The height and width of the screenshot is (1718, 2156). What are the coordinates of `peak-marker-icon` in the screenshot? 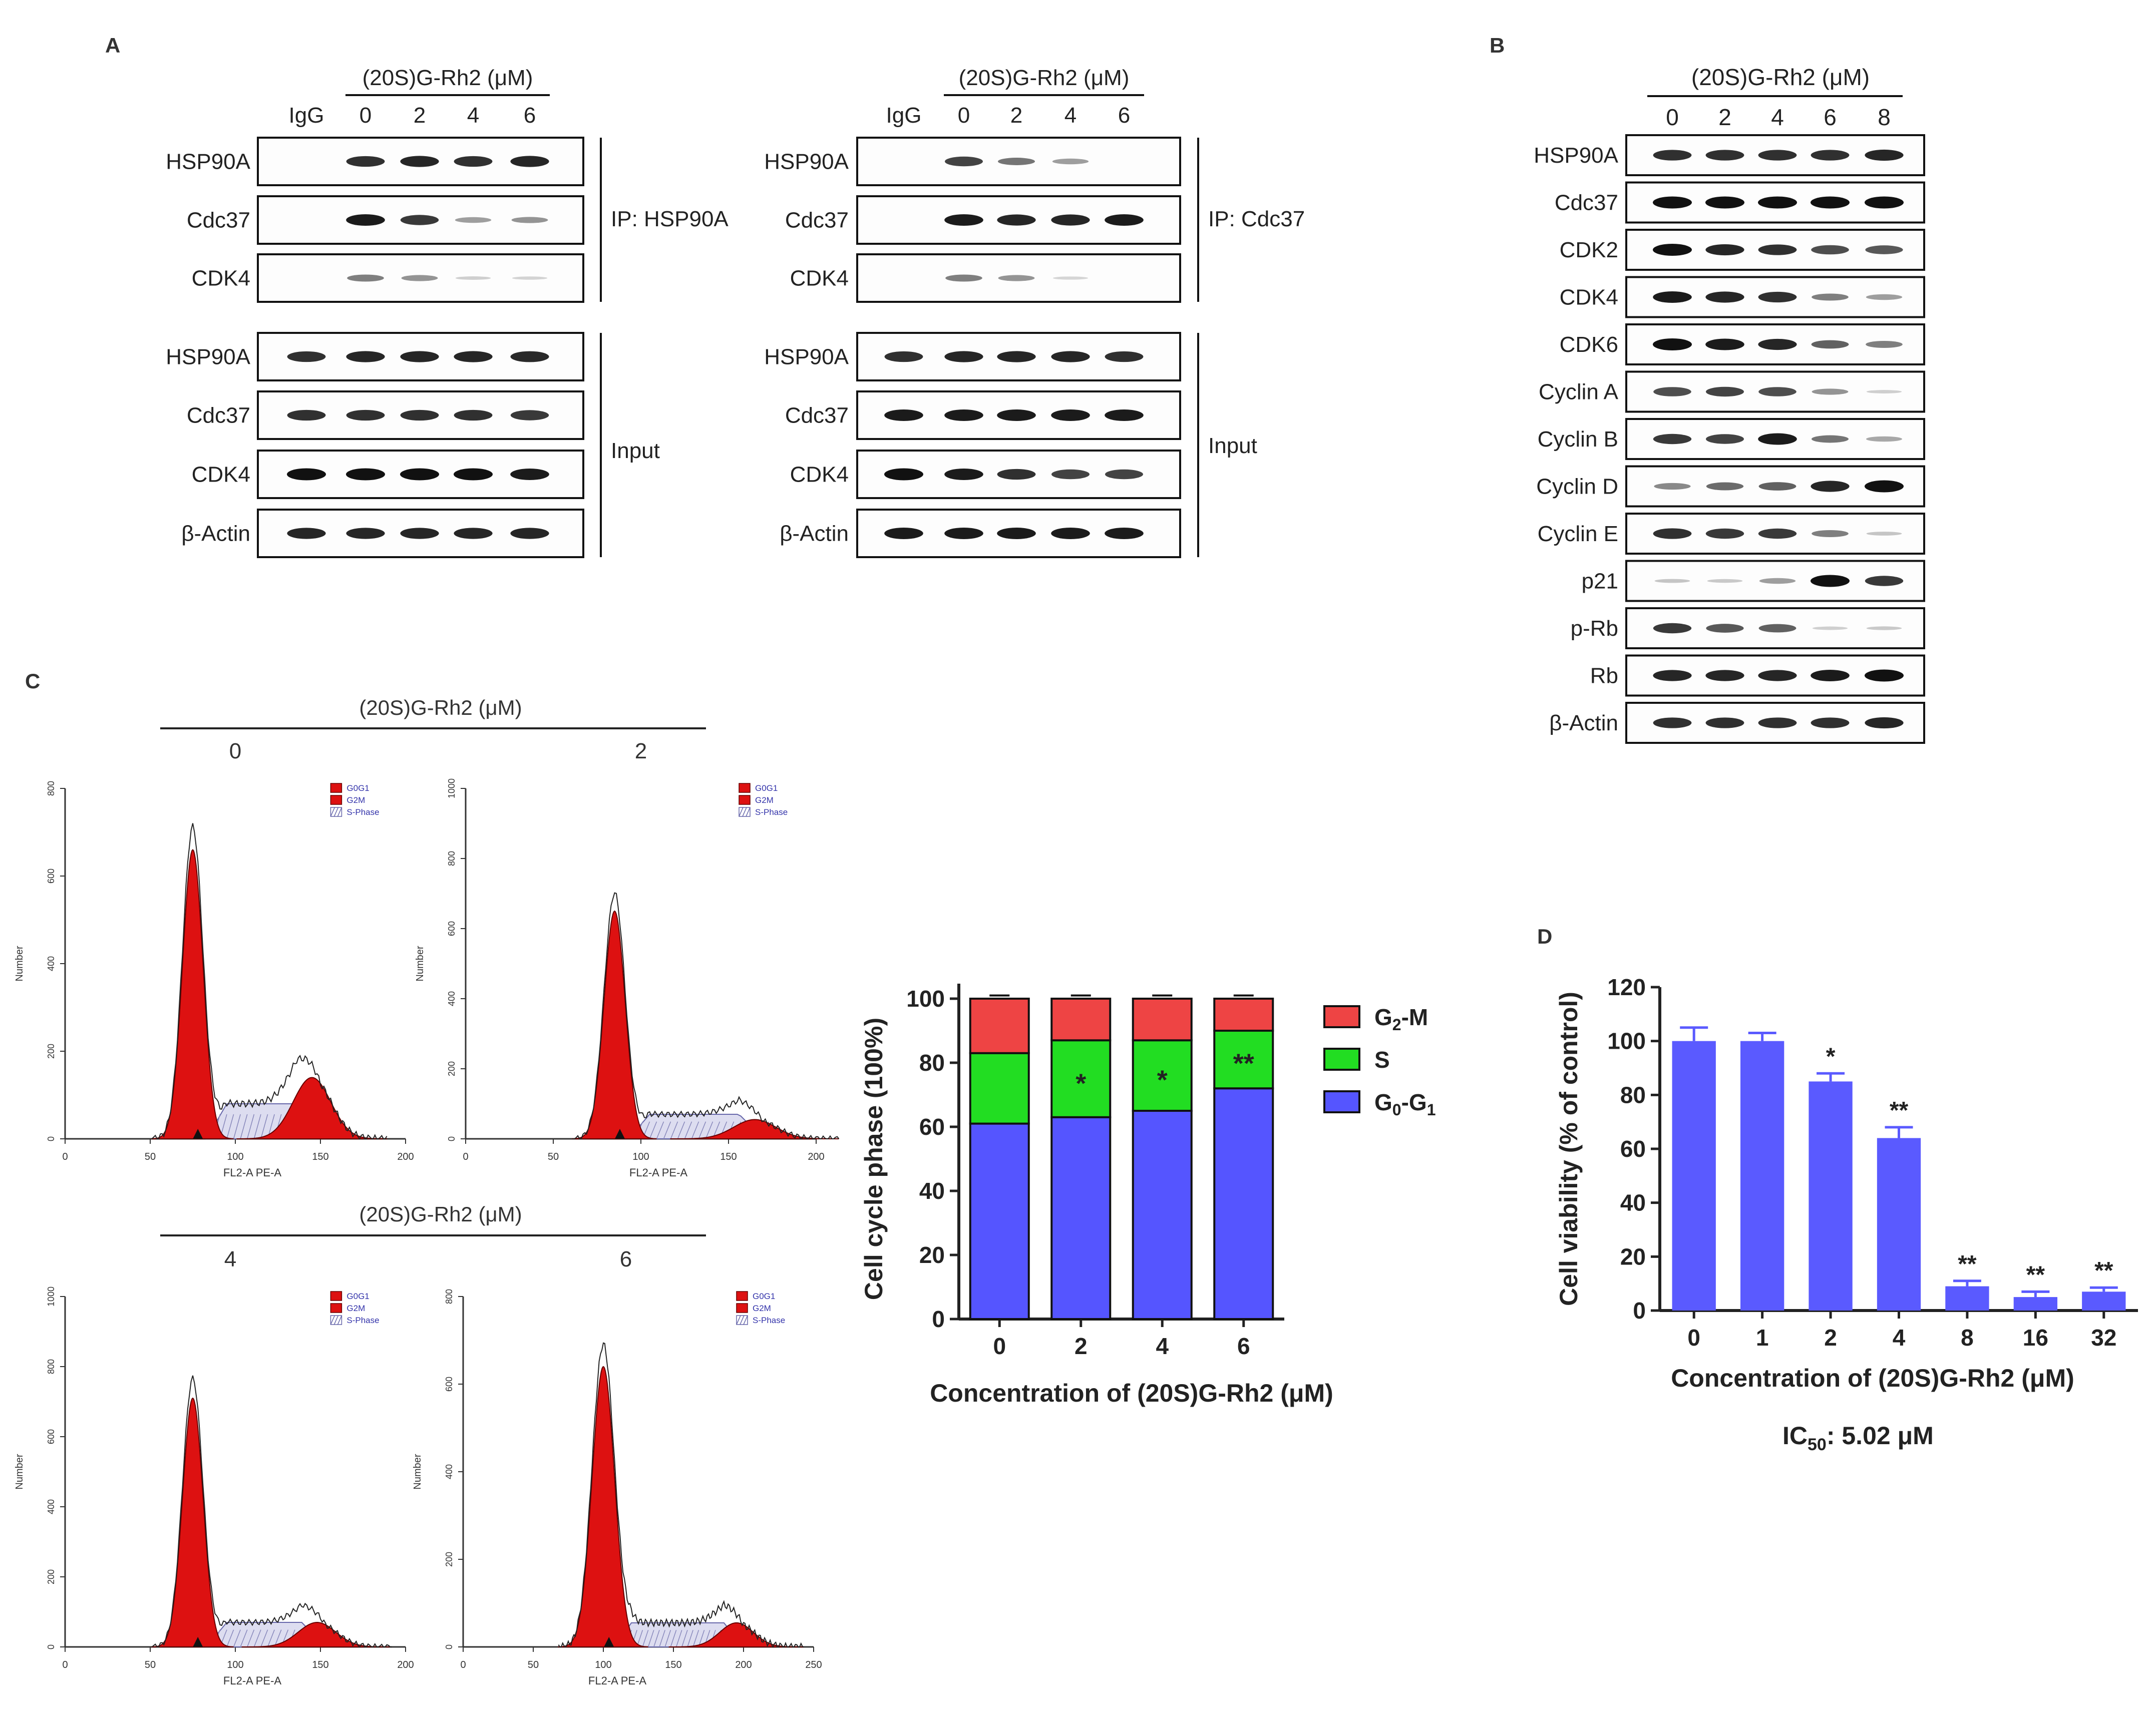 It's located at (620, 1134).